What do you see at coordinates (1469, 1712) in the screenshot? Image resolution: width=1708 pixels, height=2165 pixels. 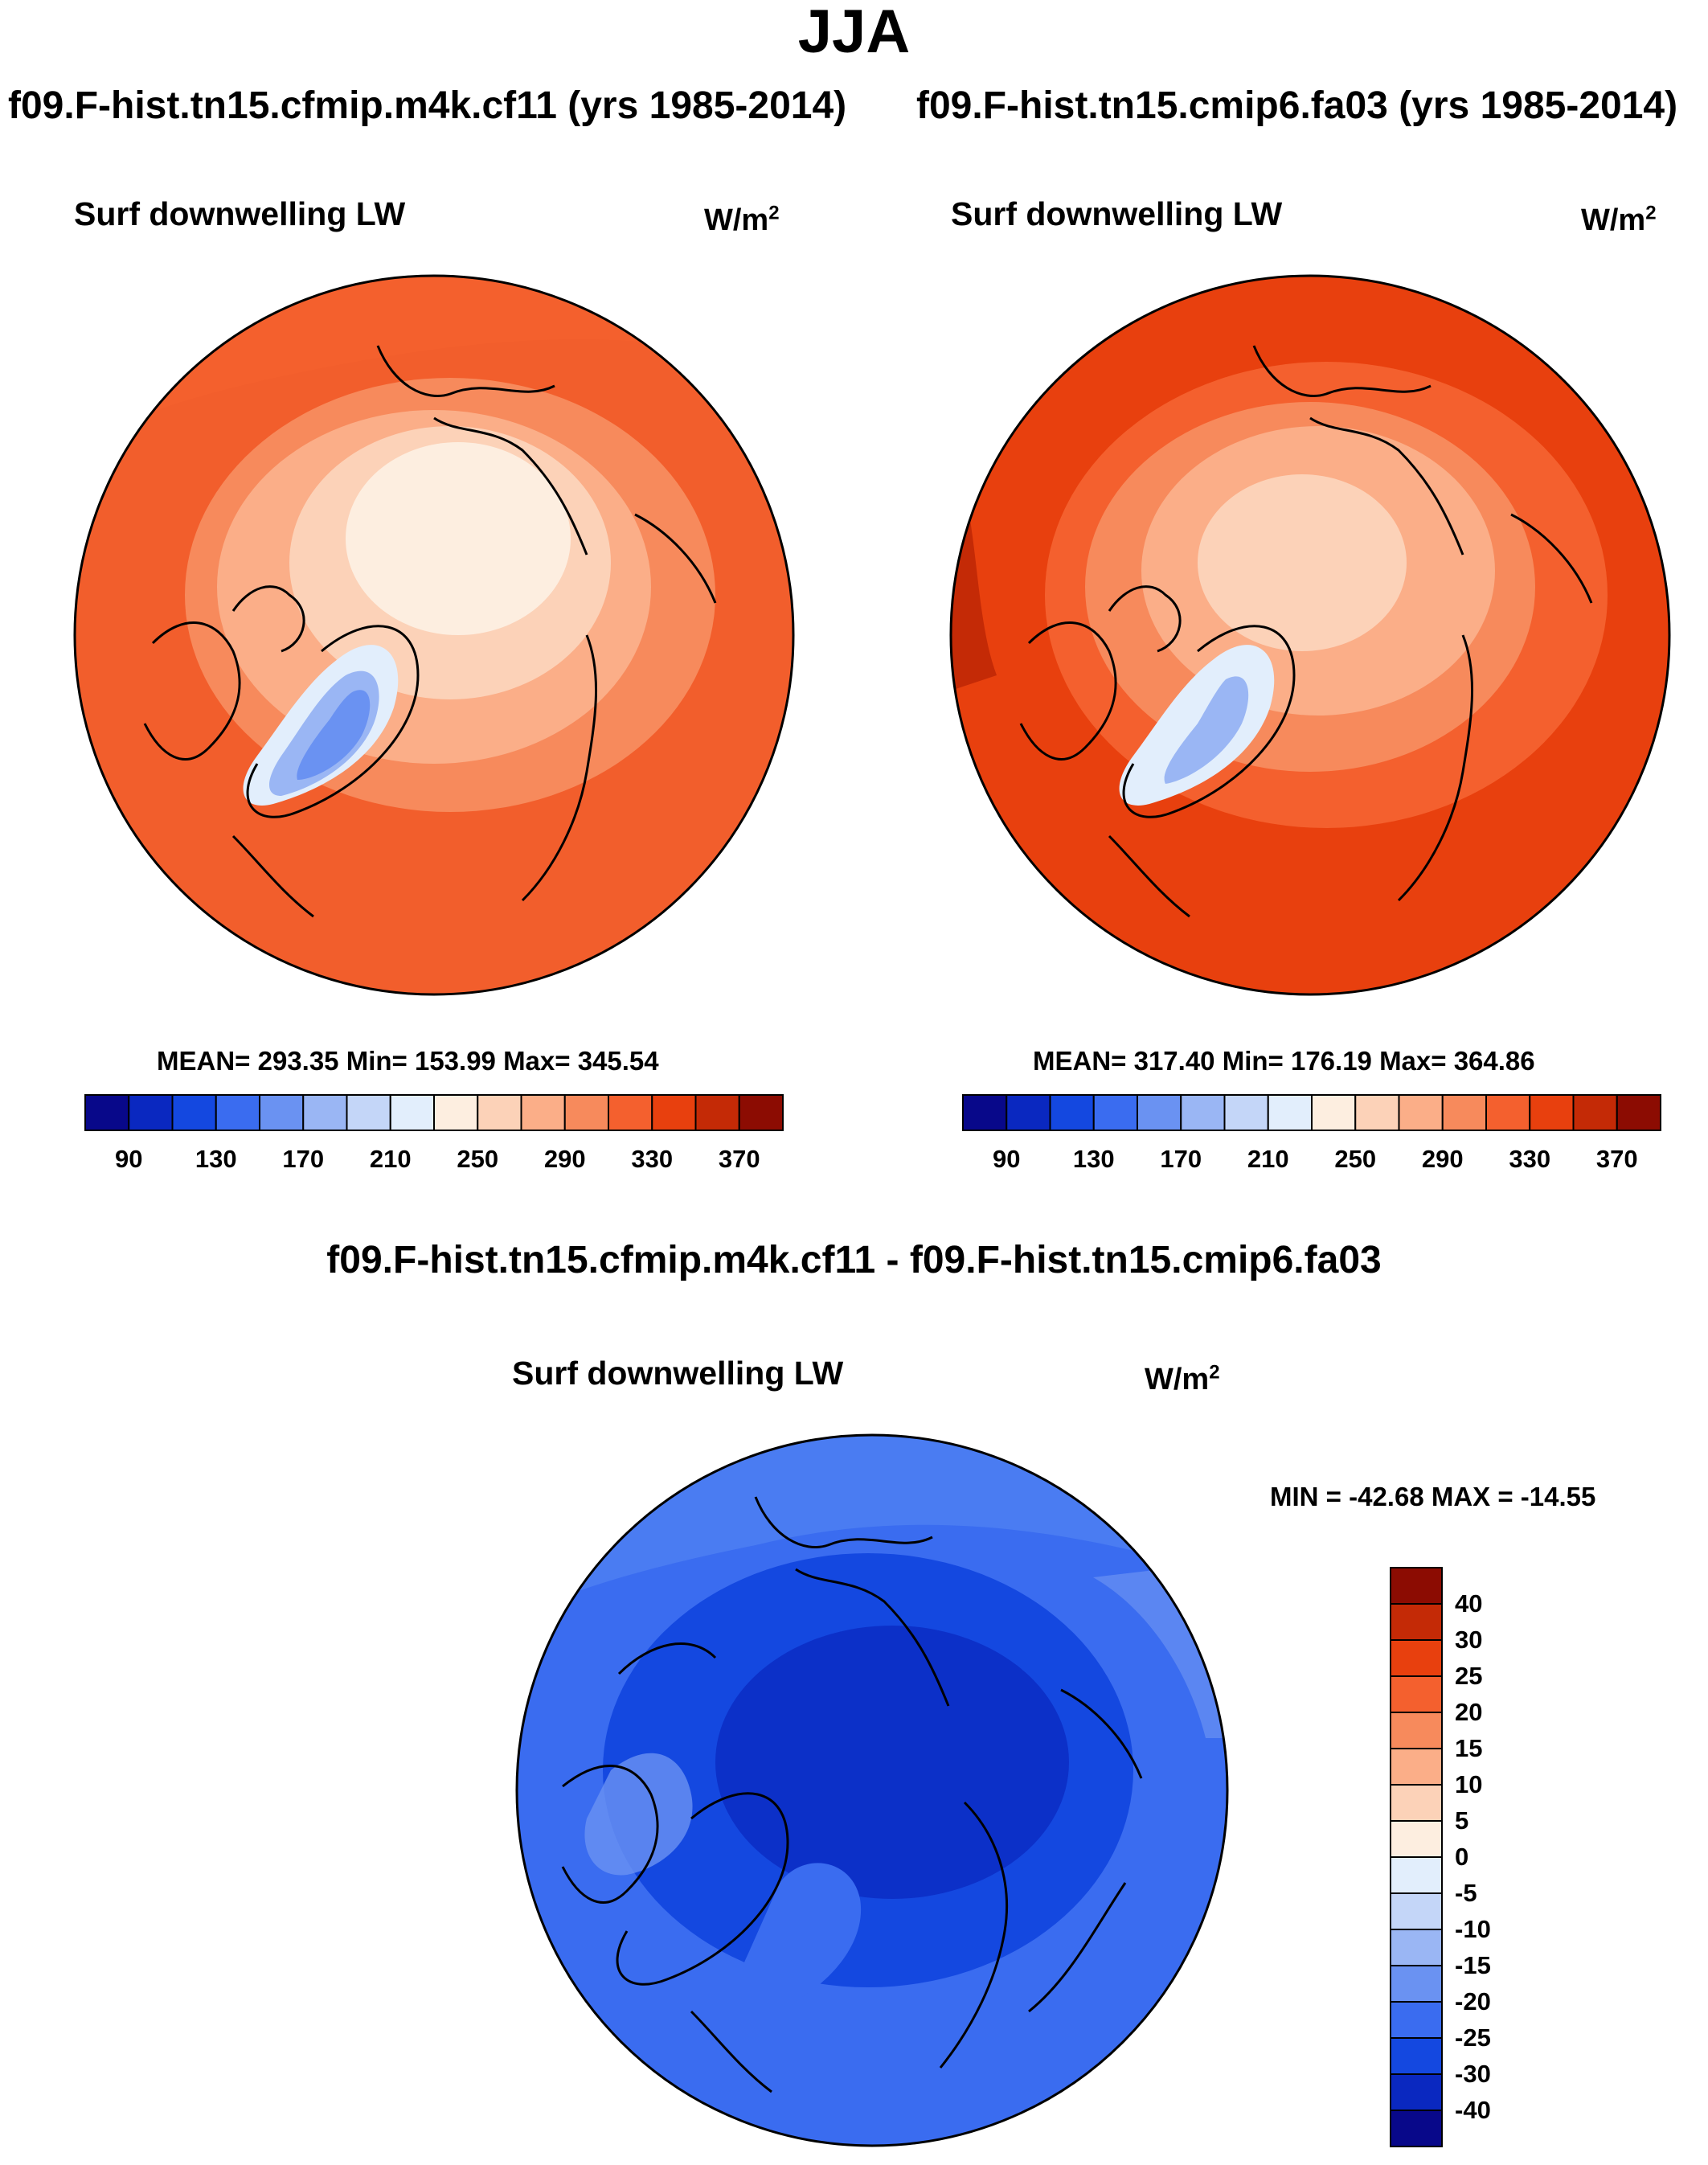 I see `diff-colorbar-tick-label: 20` at bounding box center [1469, 1712].